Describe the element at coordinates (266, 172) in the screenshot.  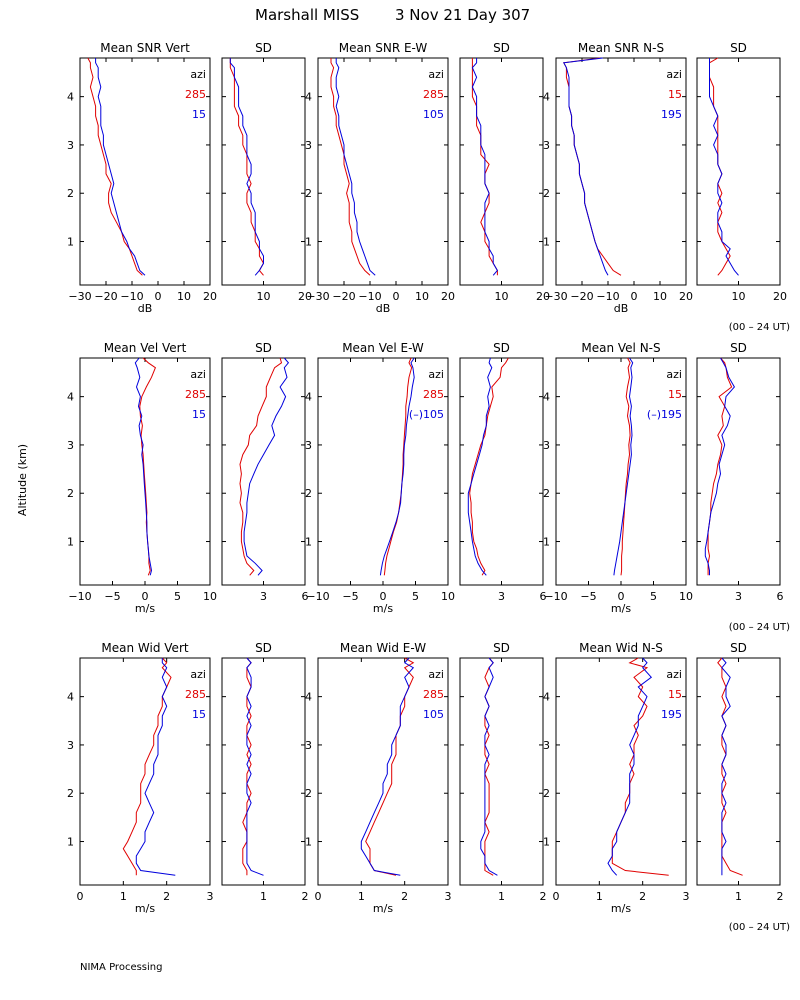
I see `panel-snr-vert-sd: SD 10 20` at that location.